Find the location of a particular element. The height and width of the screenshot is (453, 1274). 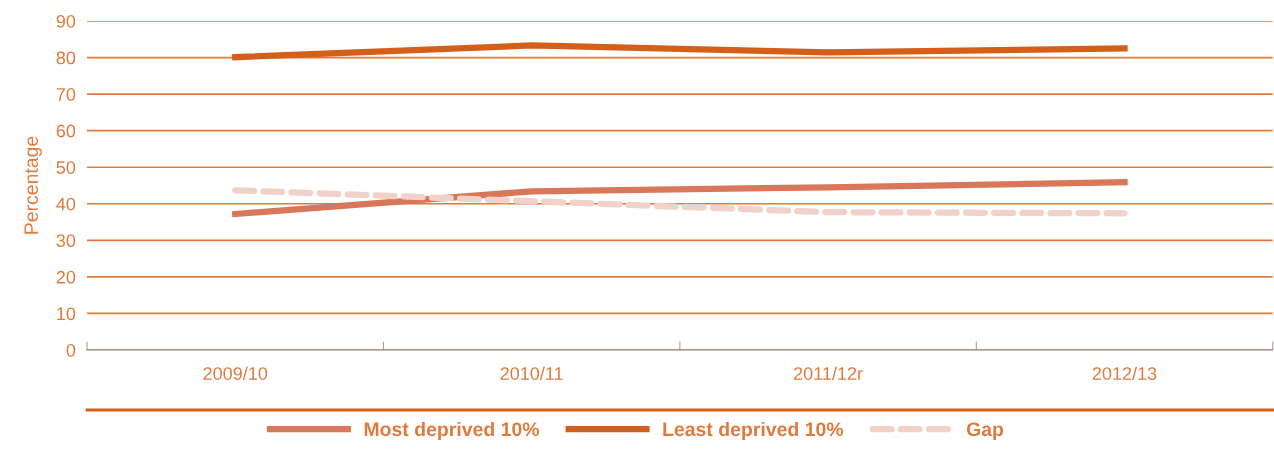

x-tick-label: 2009/10 is located at coordinates (235, 373).